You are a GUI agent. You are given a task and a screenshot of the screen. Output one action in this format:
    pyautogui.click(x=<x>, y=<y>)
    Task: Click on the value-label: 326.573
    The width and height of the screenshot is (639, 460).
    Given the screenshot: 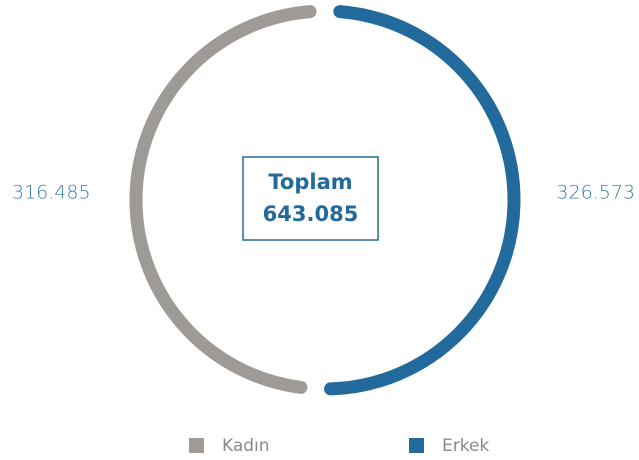 What is the action you would take?
    pyautogui.click(x=595, y=193)
    